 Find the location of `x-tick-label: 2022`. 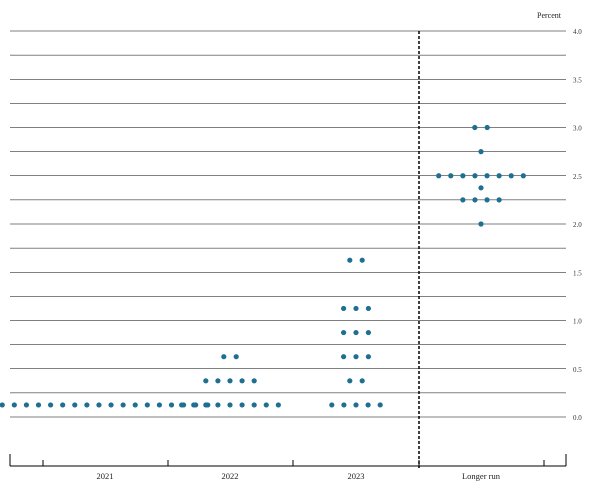

x-tick-label: 2022 is located at coordinates (230, 476).